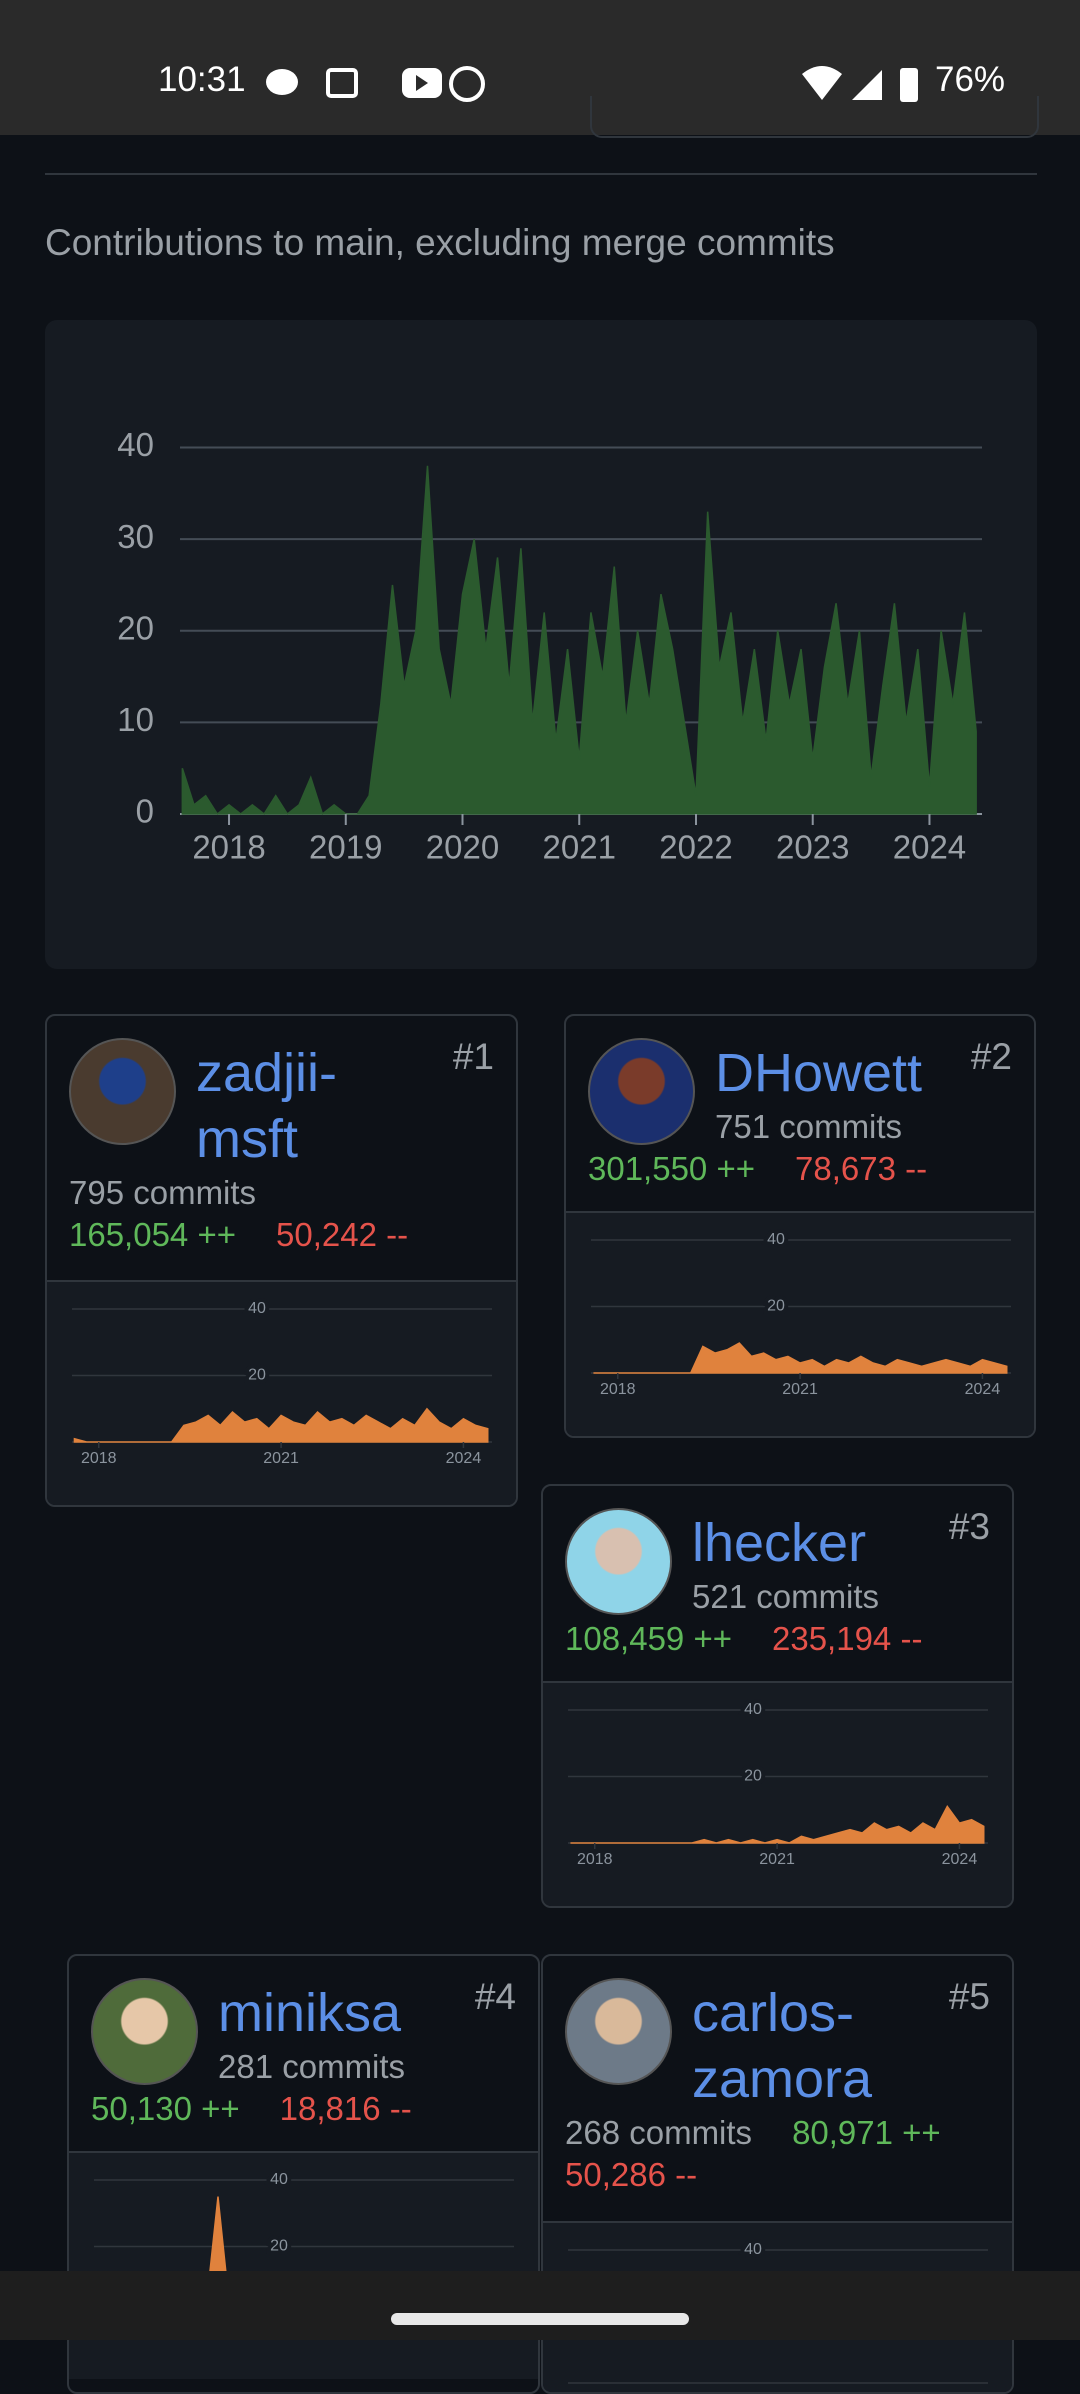 This screenshot has height=2394, width=1080. I want to click on status-bar: 10:31 76%, so click(540, 67).